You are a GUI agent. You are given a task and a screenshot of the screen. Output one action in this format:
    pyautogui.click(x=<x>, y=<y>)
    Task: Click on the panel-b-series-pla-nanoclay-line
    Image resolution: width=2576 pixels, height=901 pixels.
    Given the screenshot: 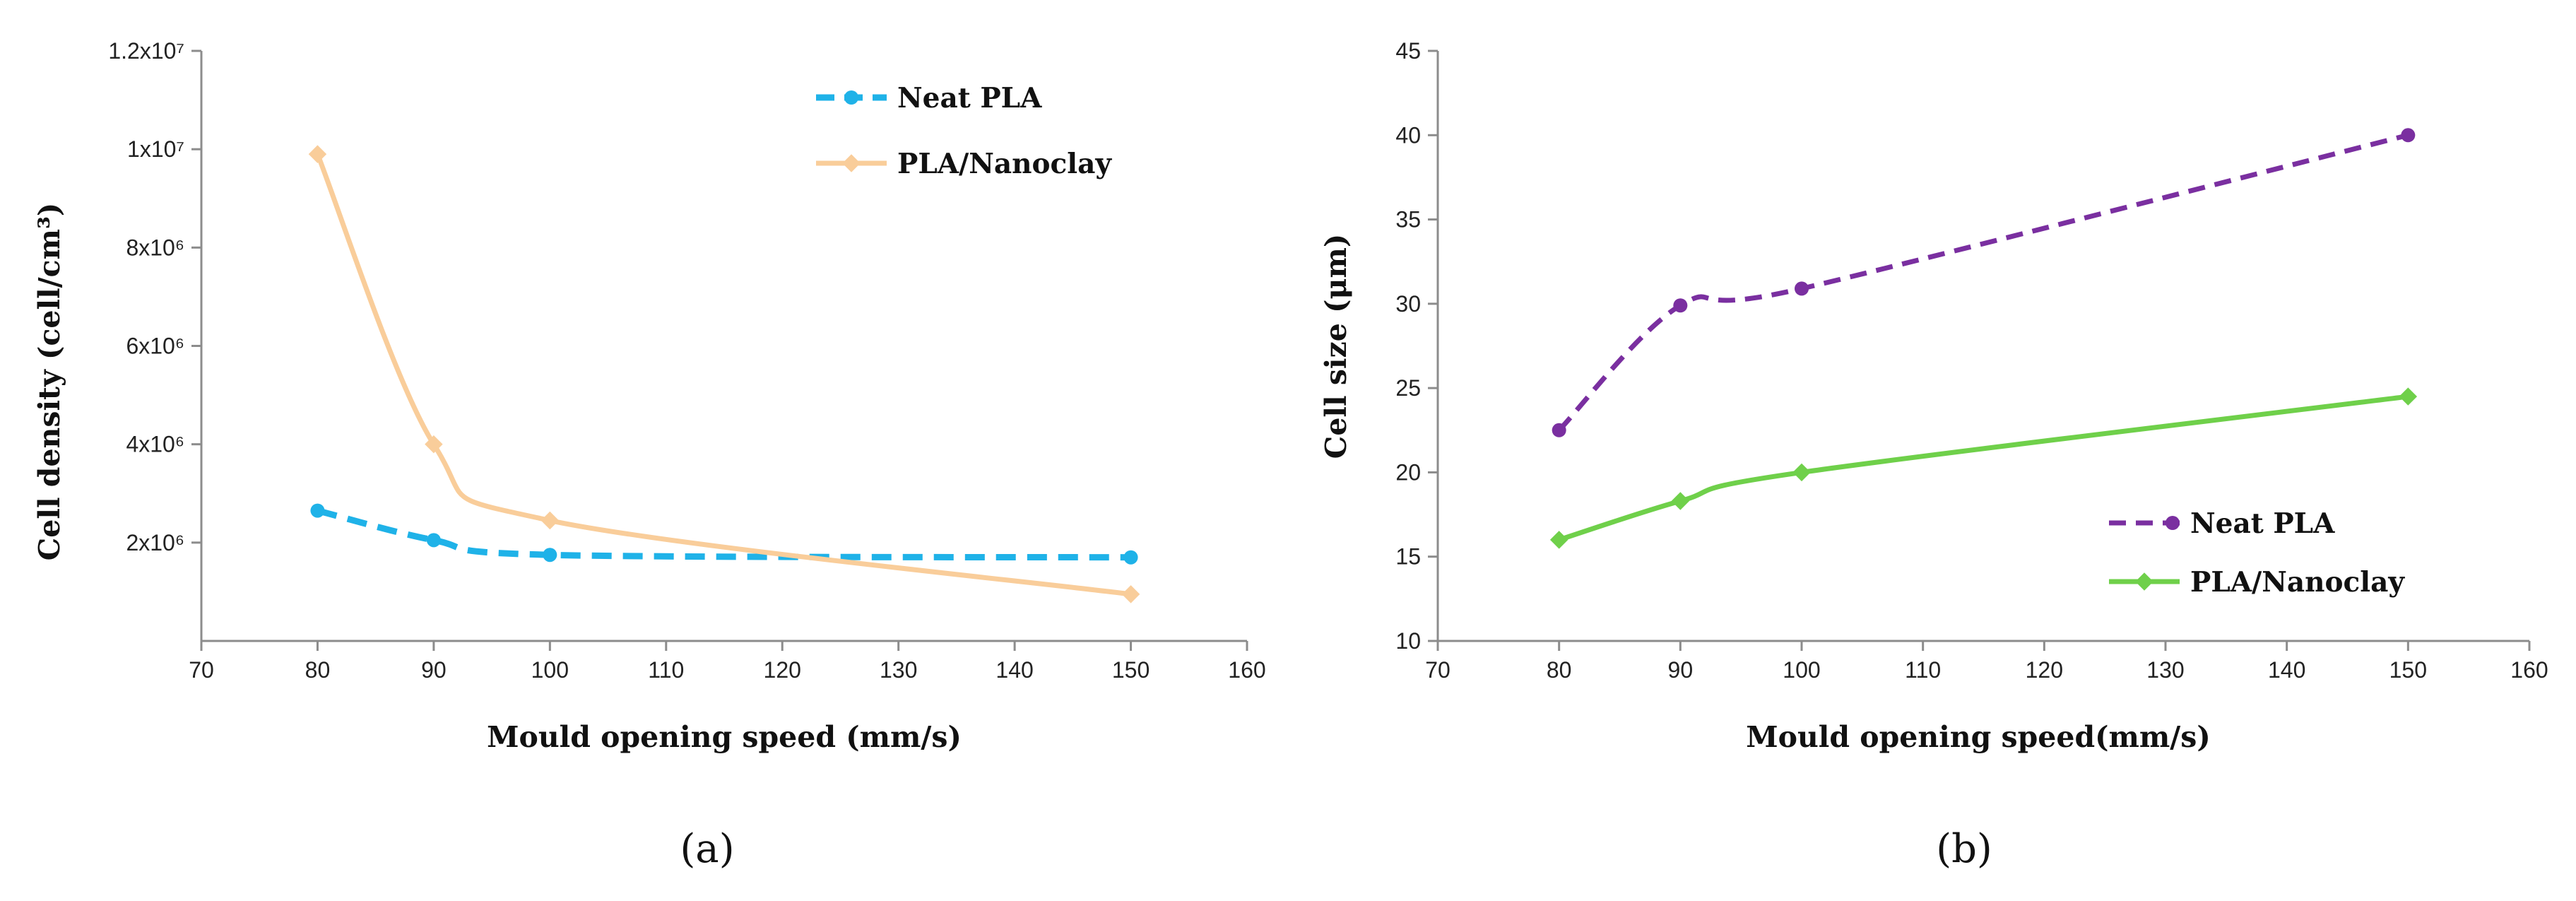 What is the action you would take?
    pyautogui.click(x=1983, y=468)
    